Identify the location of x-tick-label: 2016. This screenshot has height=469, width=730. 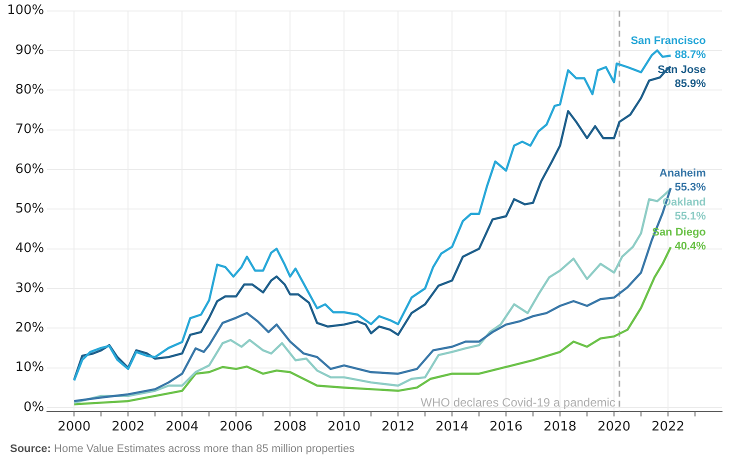
(506, 427).